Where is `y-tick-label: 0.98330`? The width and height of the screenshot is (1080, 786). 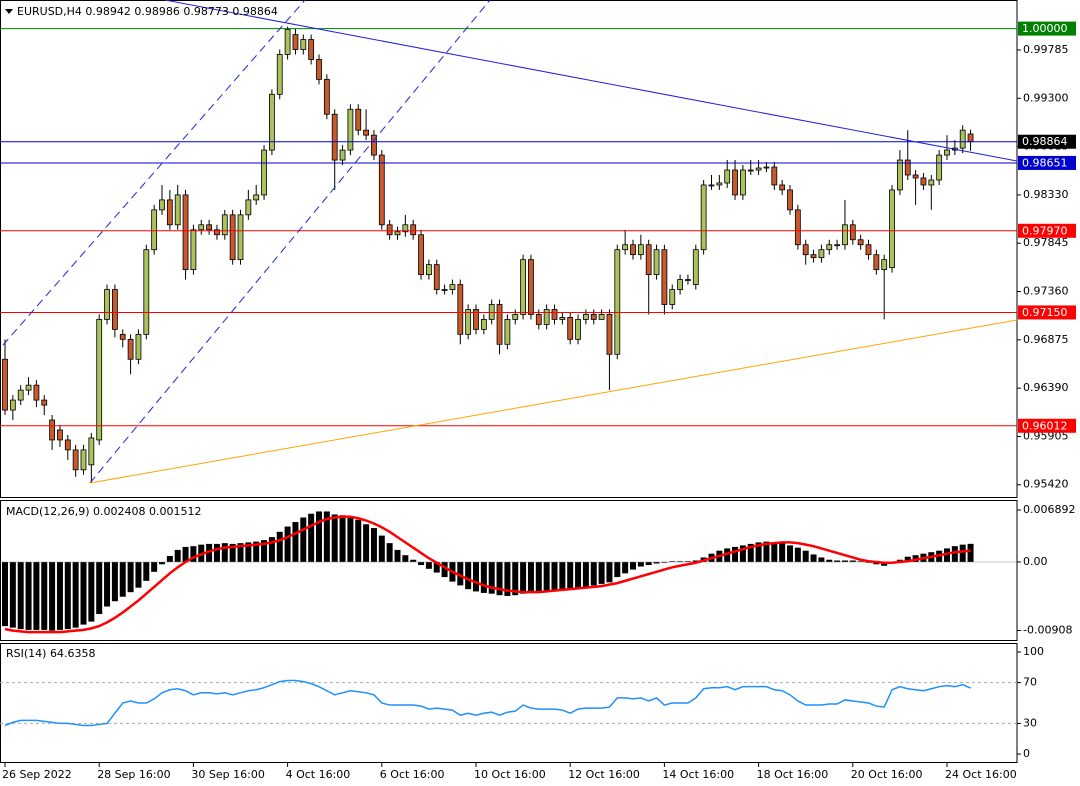
y-tick-label: 0.98330 is located at coordinates (1046, 194).